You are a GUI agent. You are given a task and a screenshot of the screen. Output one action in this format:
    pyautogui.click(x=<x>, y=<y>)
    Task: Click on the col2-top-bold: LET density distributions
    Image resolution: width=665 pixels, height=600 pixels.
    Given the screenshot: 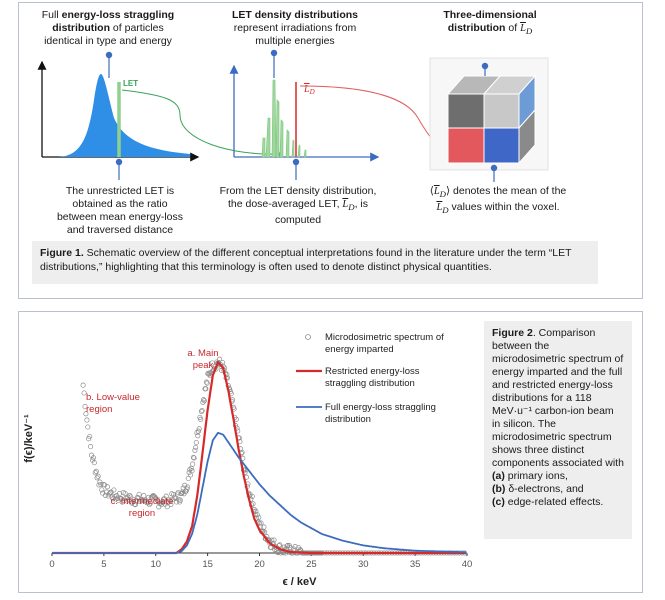 What is the action you would take?
    pyautogui.click(x=294, y=15)
    